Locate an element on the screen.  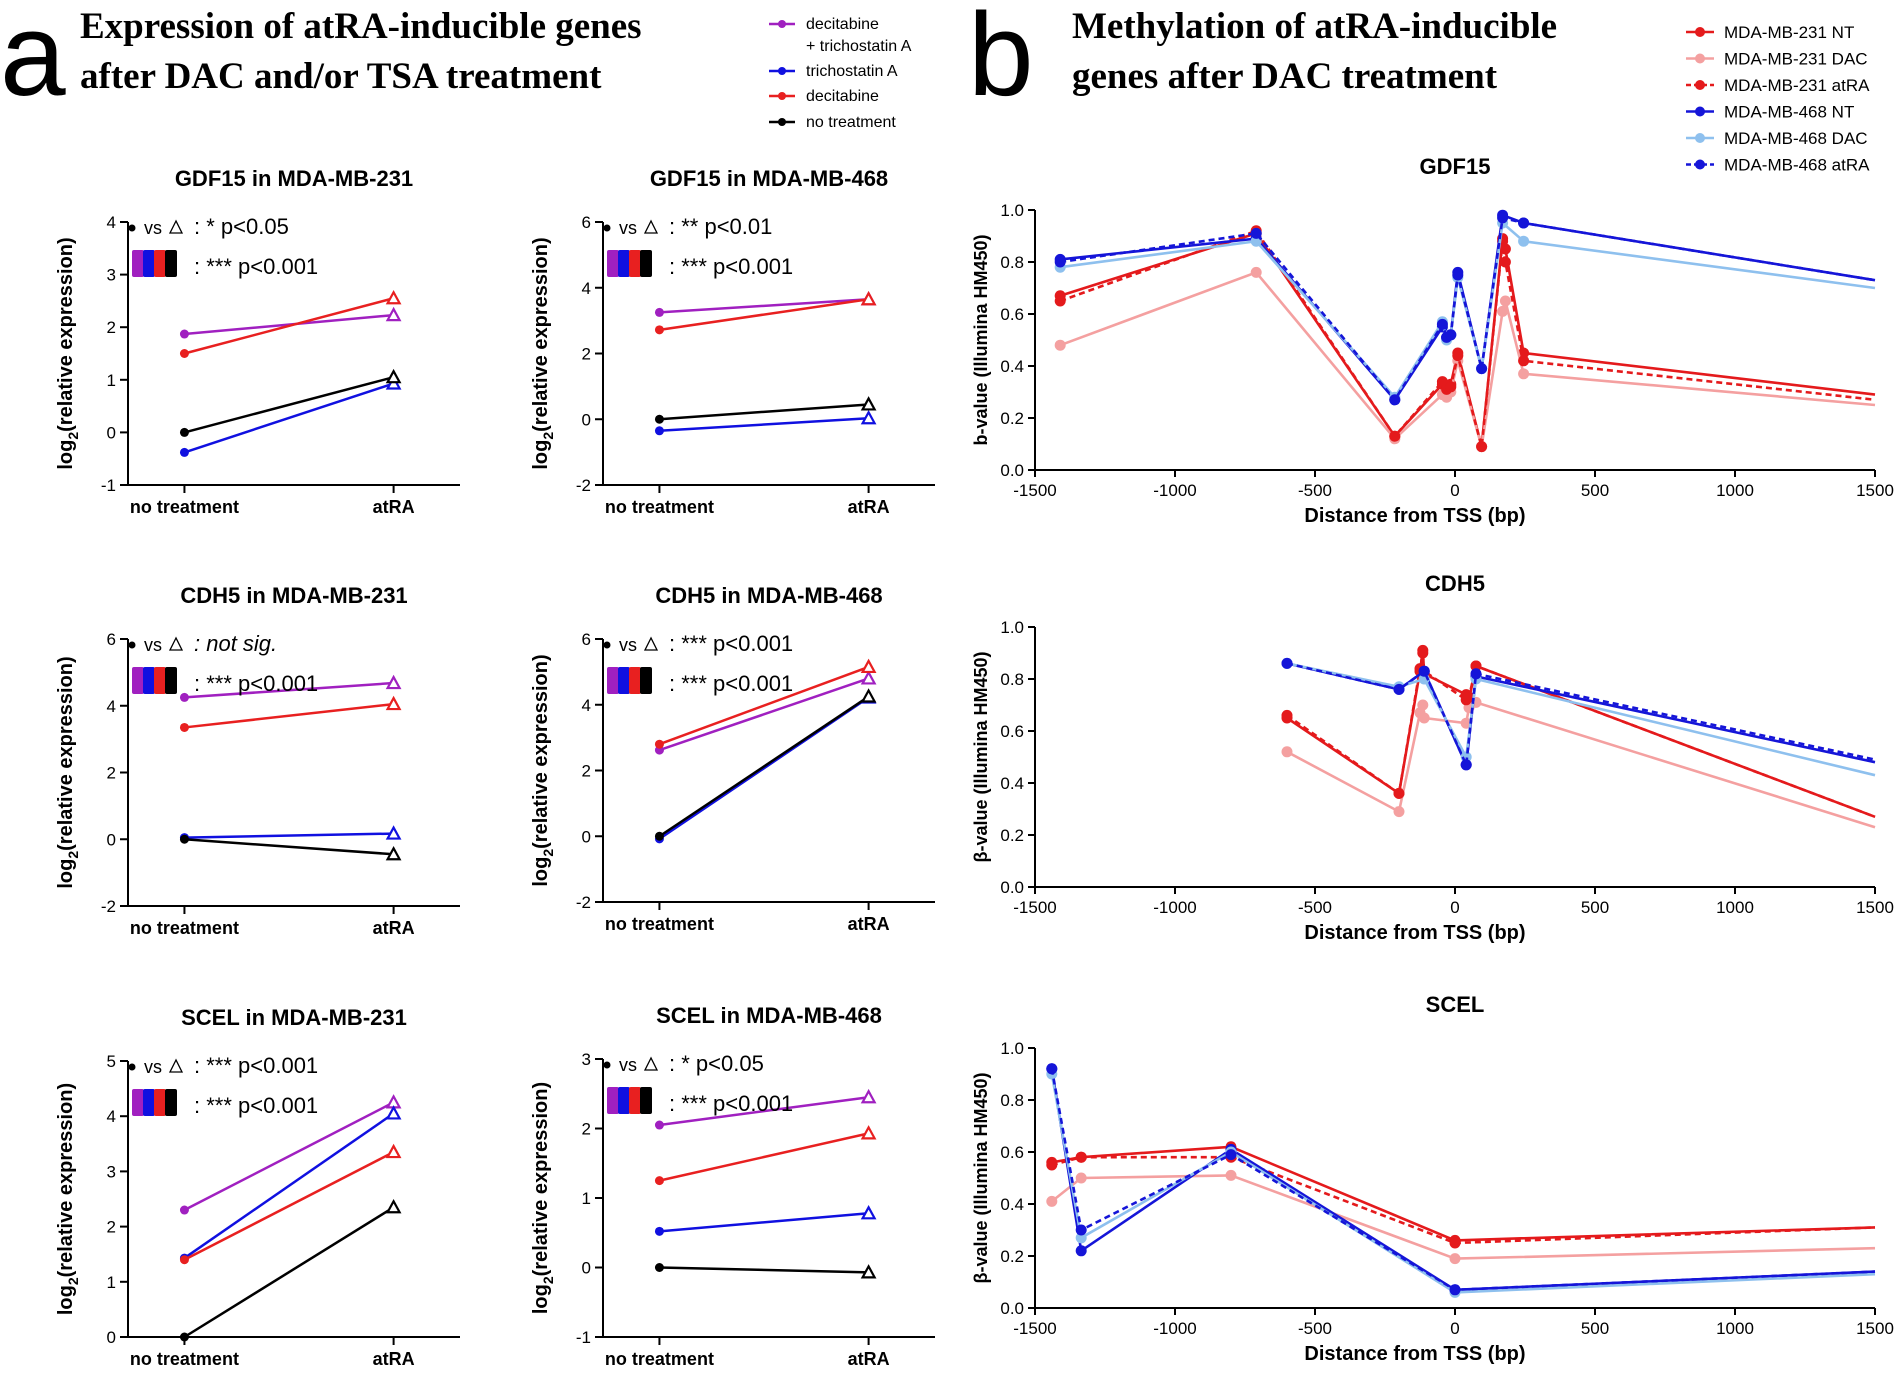
legend-a-label: decitabine is located at coordinates (842, 24).